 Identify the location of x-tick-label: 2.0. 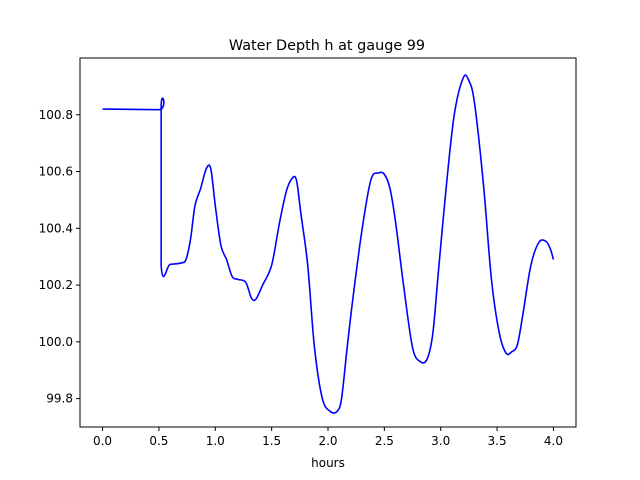
(327, 441).